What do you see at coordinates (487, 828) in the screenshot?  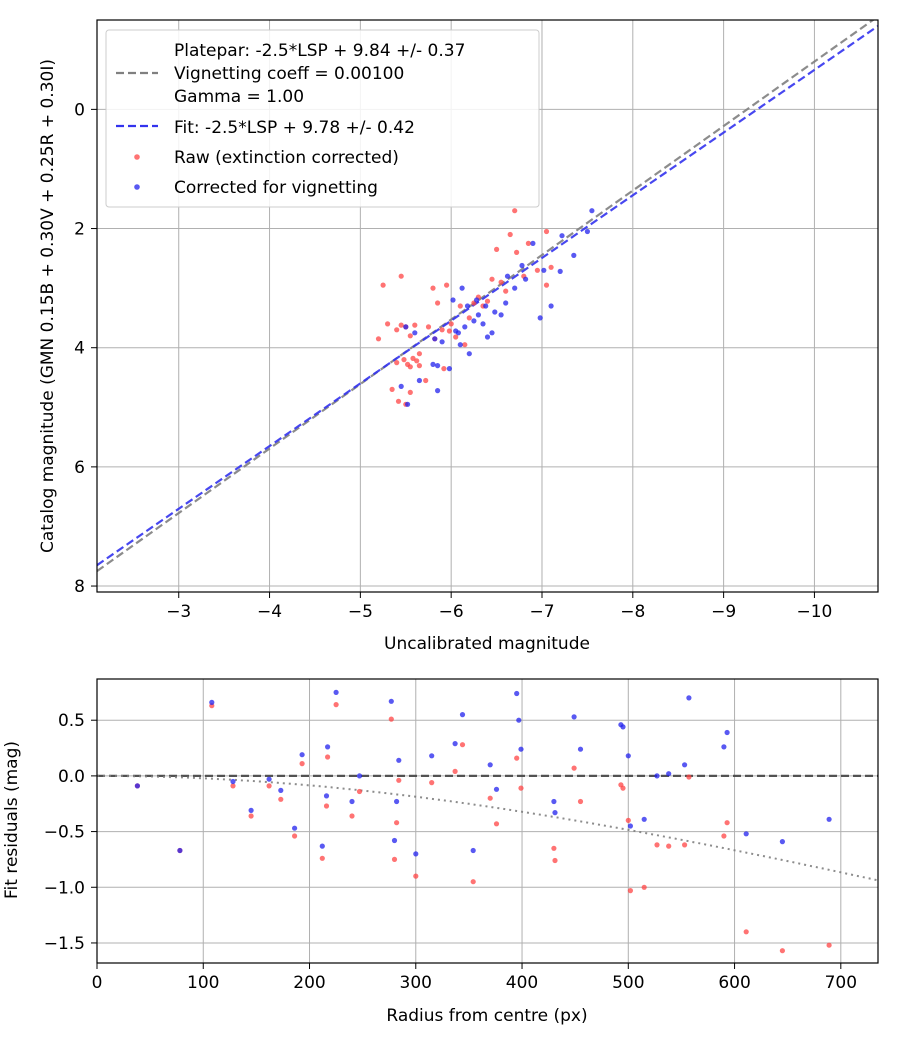 I see `bottom-reference-lines` at bounding box center [487, 828].